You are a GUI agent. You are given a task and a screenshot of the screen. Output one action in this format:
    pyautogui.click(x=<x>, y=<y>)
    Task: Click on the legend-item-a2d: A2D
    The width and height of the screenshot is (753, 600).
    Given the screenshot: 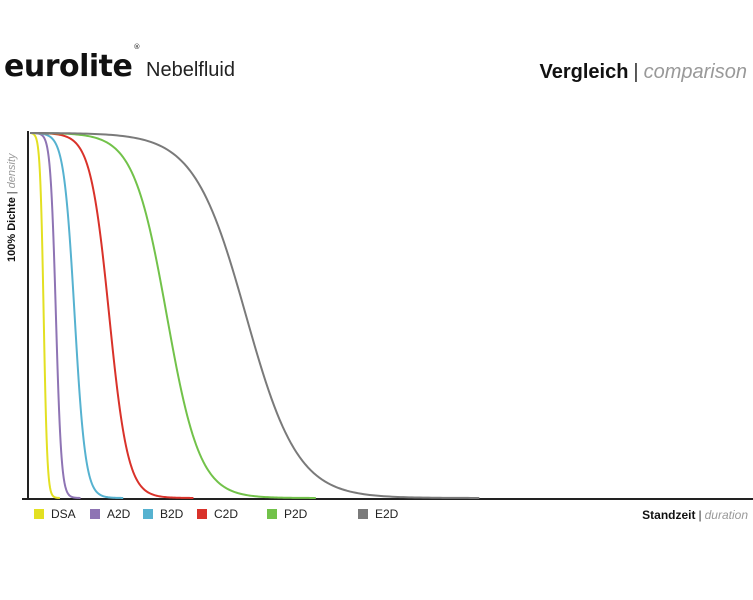 What is the action you would take?
    pyautogui.click(x=110, y=514)
    